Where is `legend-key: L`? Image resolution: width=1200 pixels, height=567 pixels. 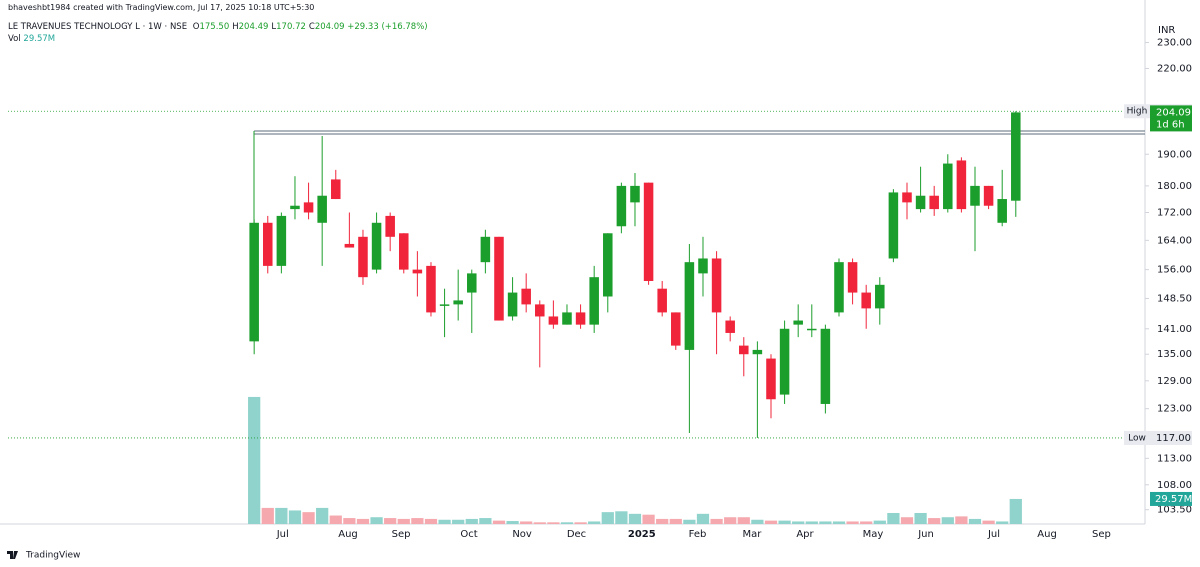
legend-key: L is located at coordinates (274, 27).